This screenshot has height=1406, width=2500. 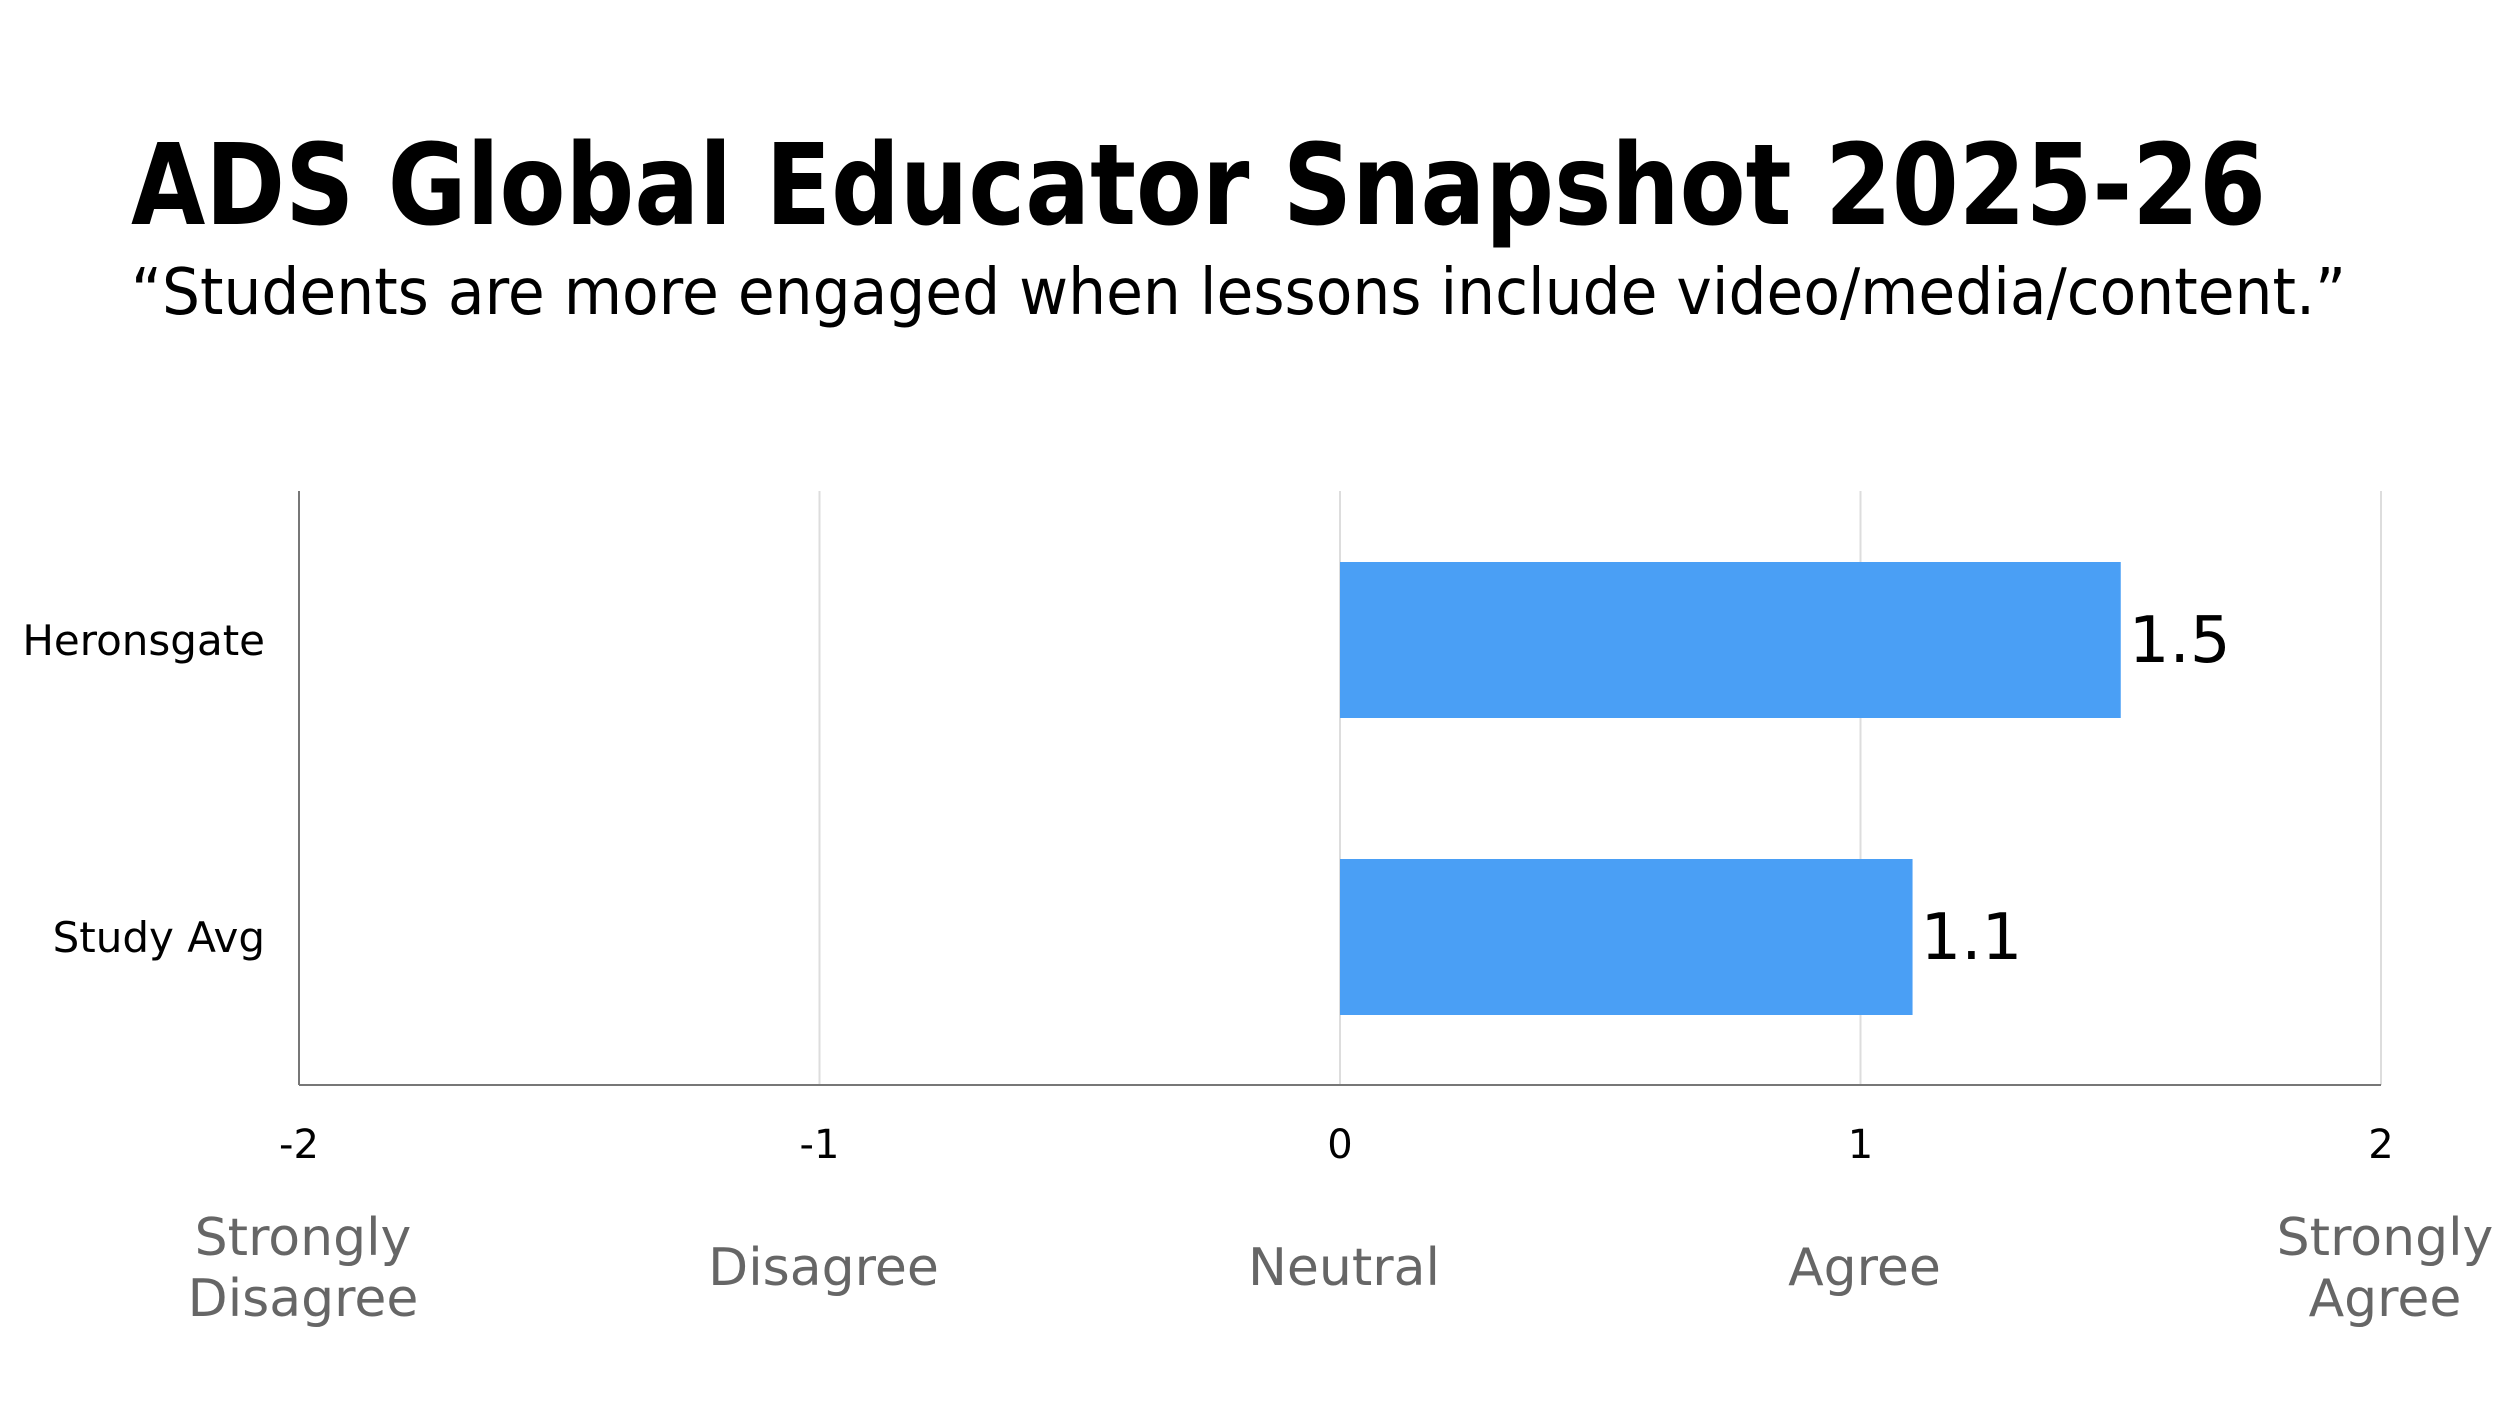 What do you see at coordinates (299, 1145) in the screenshot?
I see `x-tick-label: -2` at bounding box center [299, 1145].